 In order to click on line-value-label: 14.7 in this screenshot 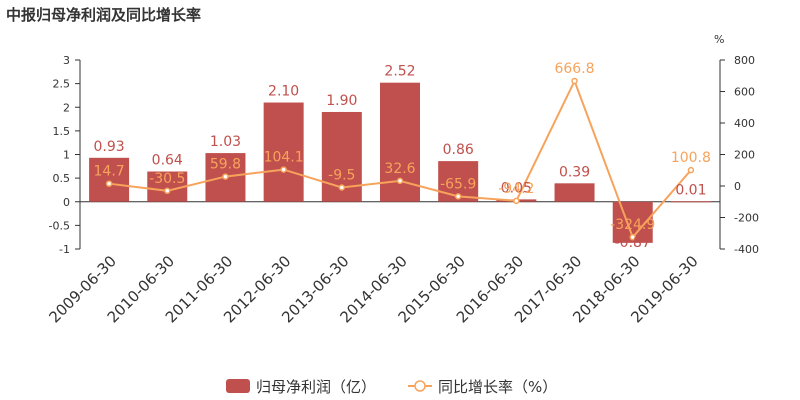, I will do `click(109, 172)`.